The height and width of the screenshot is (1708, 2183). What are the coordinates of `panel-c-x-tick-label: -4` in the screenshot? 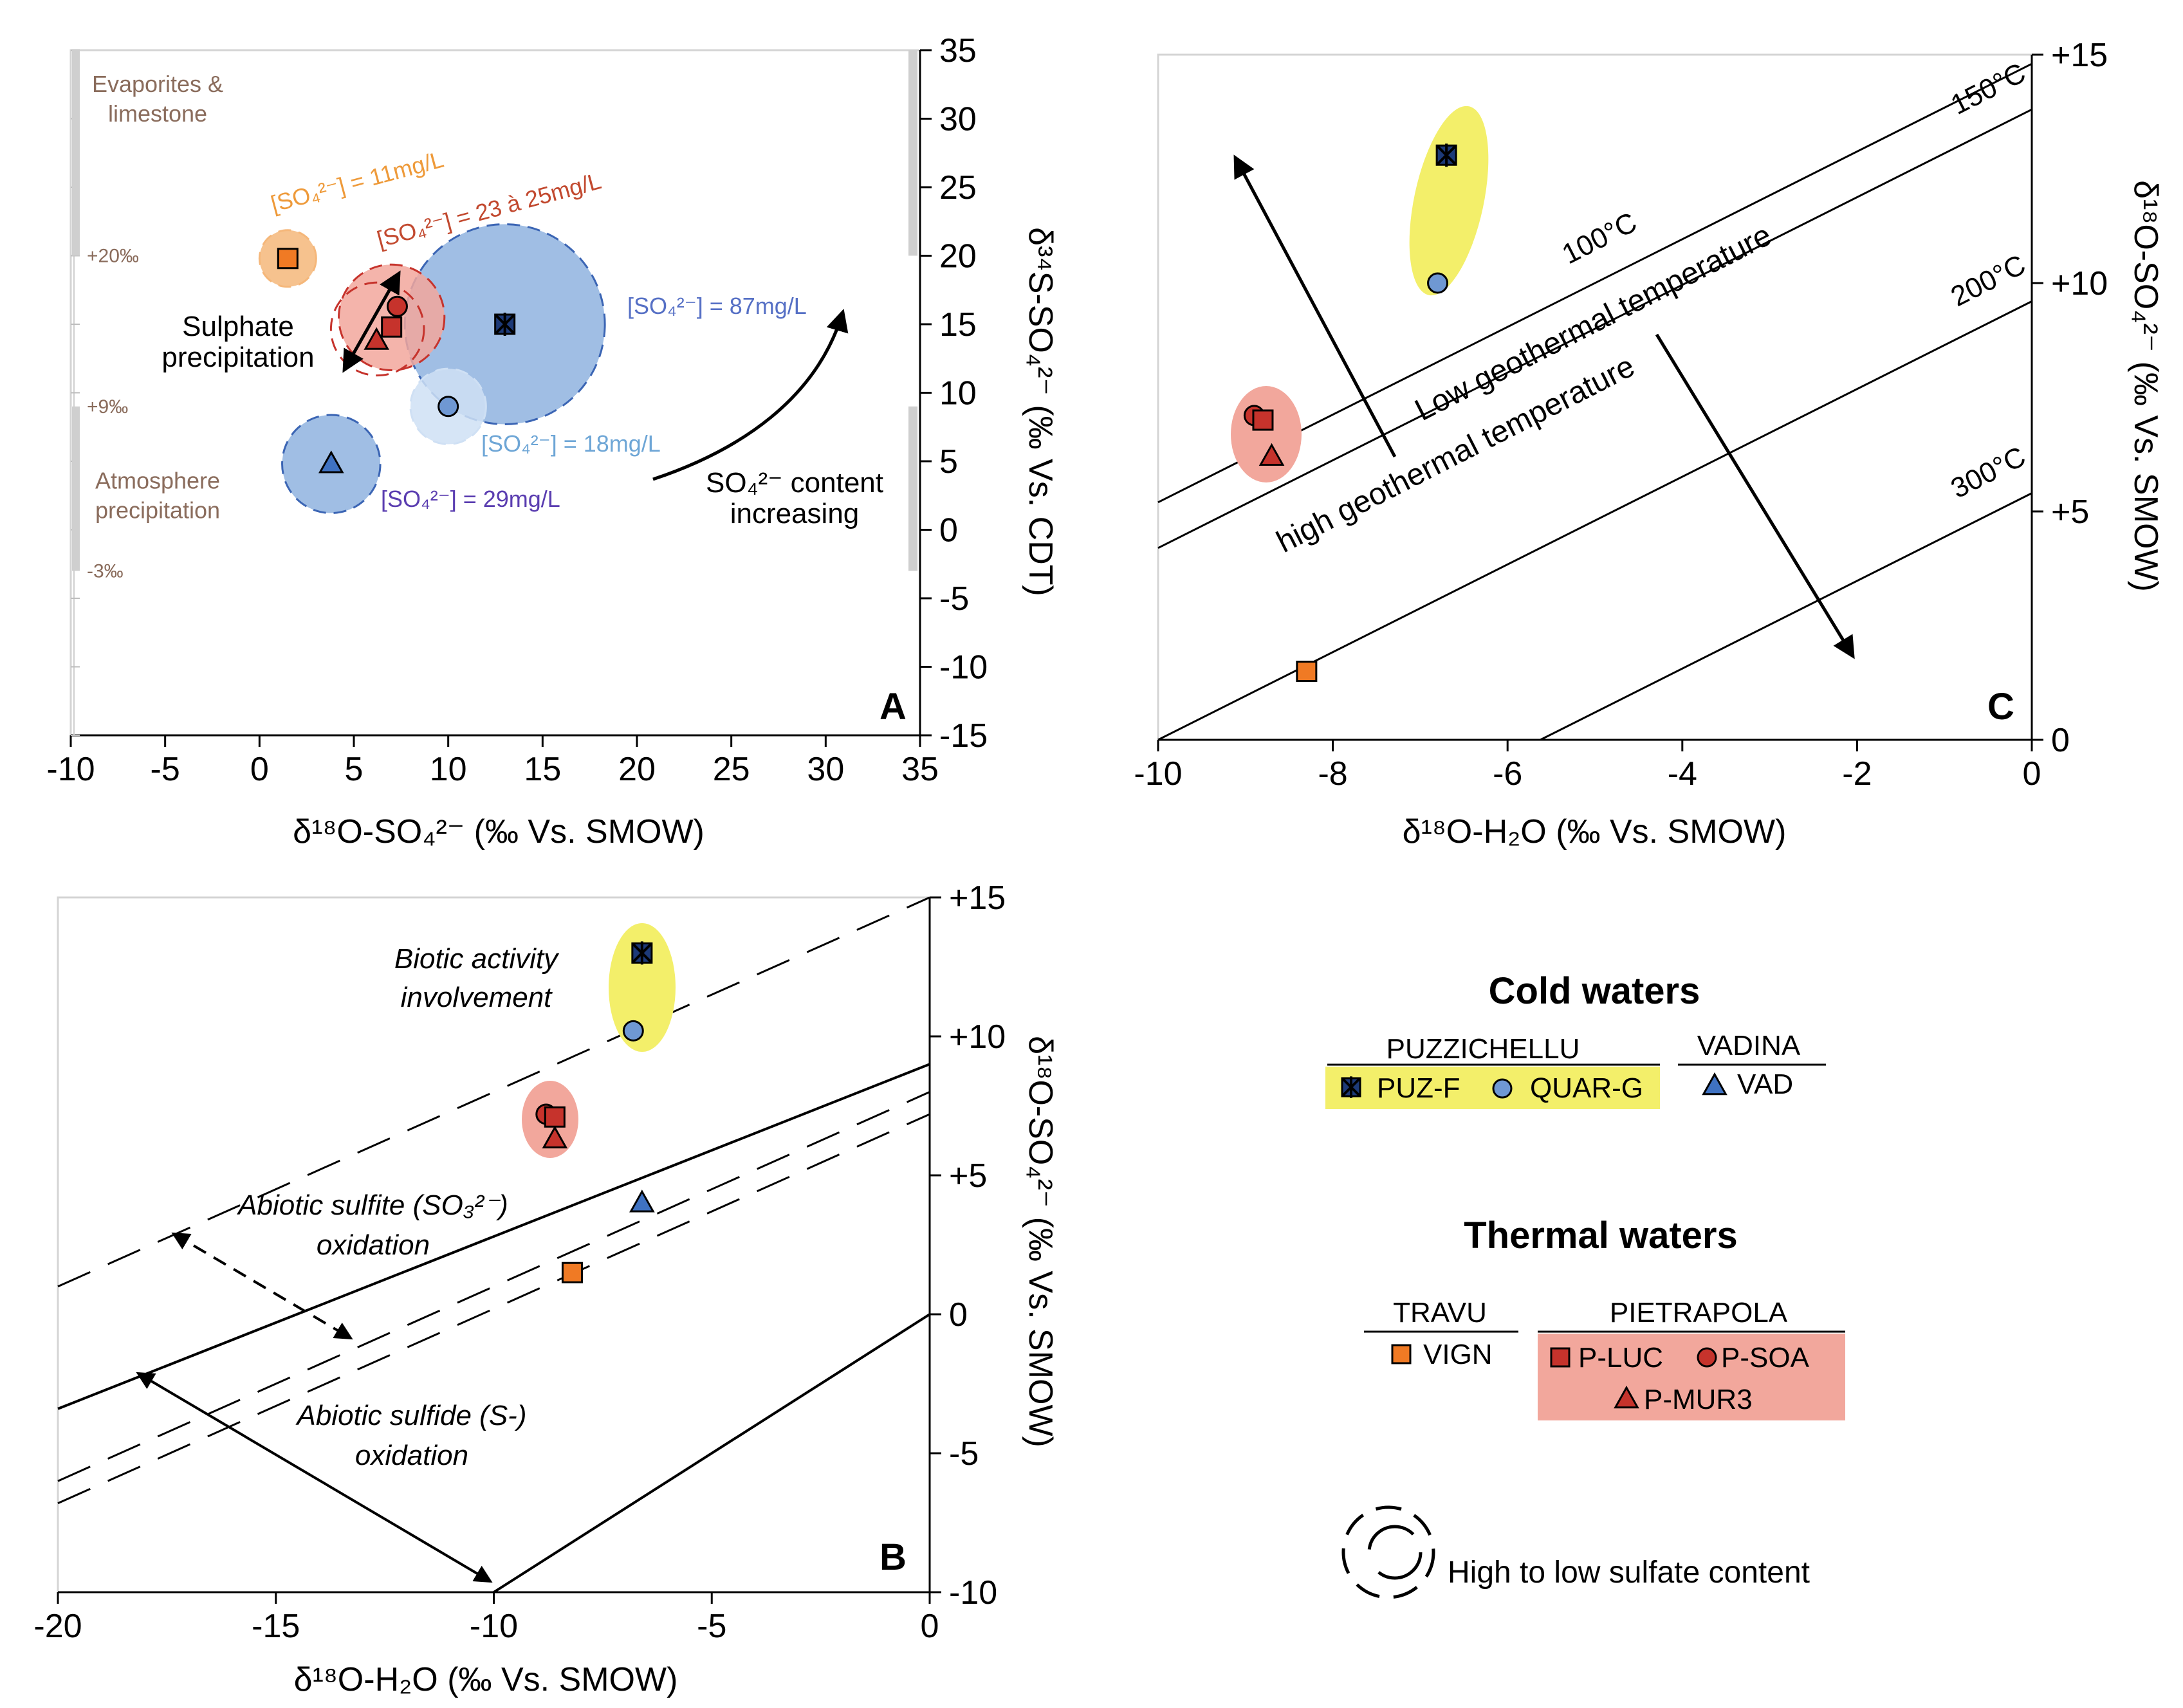 It's located at (1683, 774).